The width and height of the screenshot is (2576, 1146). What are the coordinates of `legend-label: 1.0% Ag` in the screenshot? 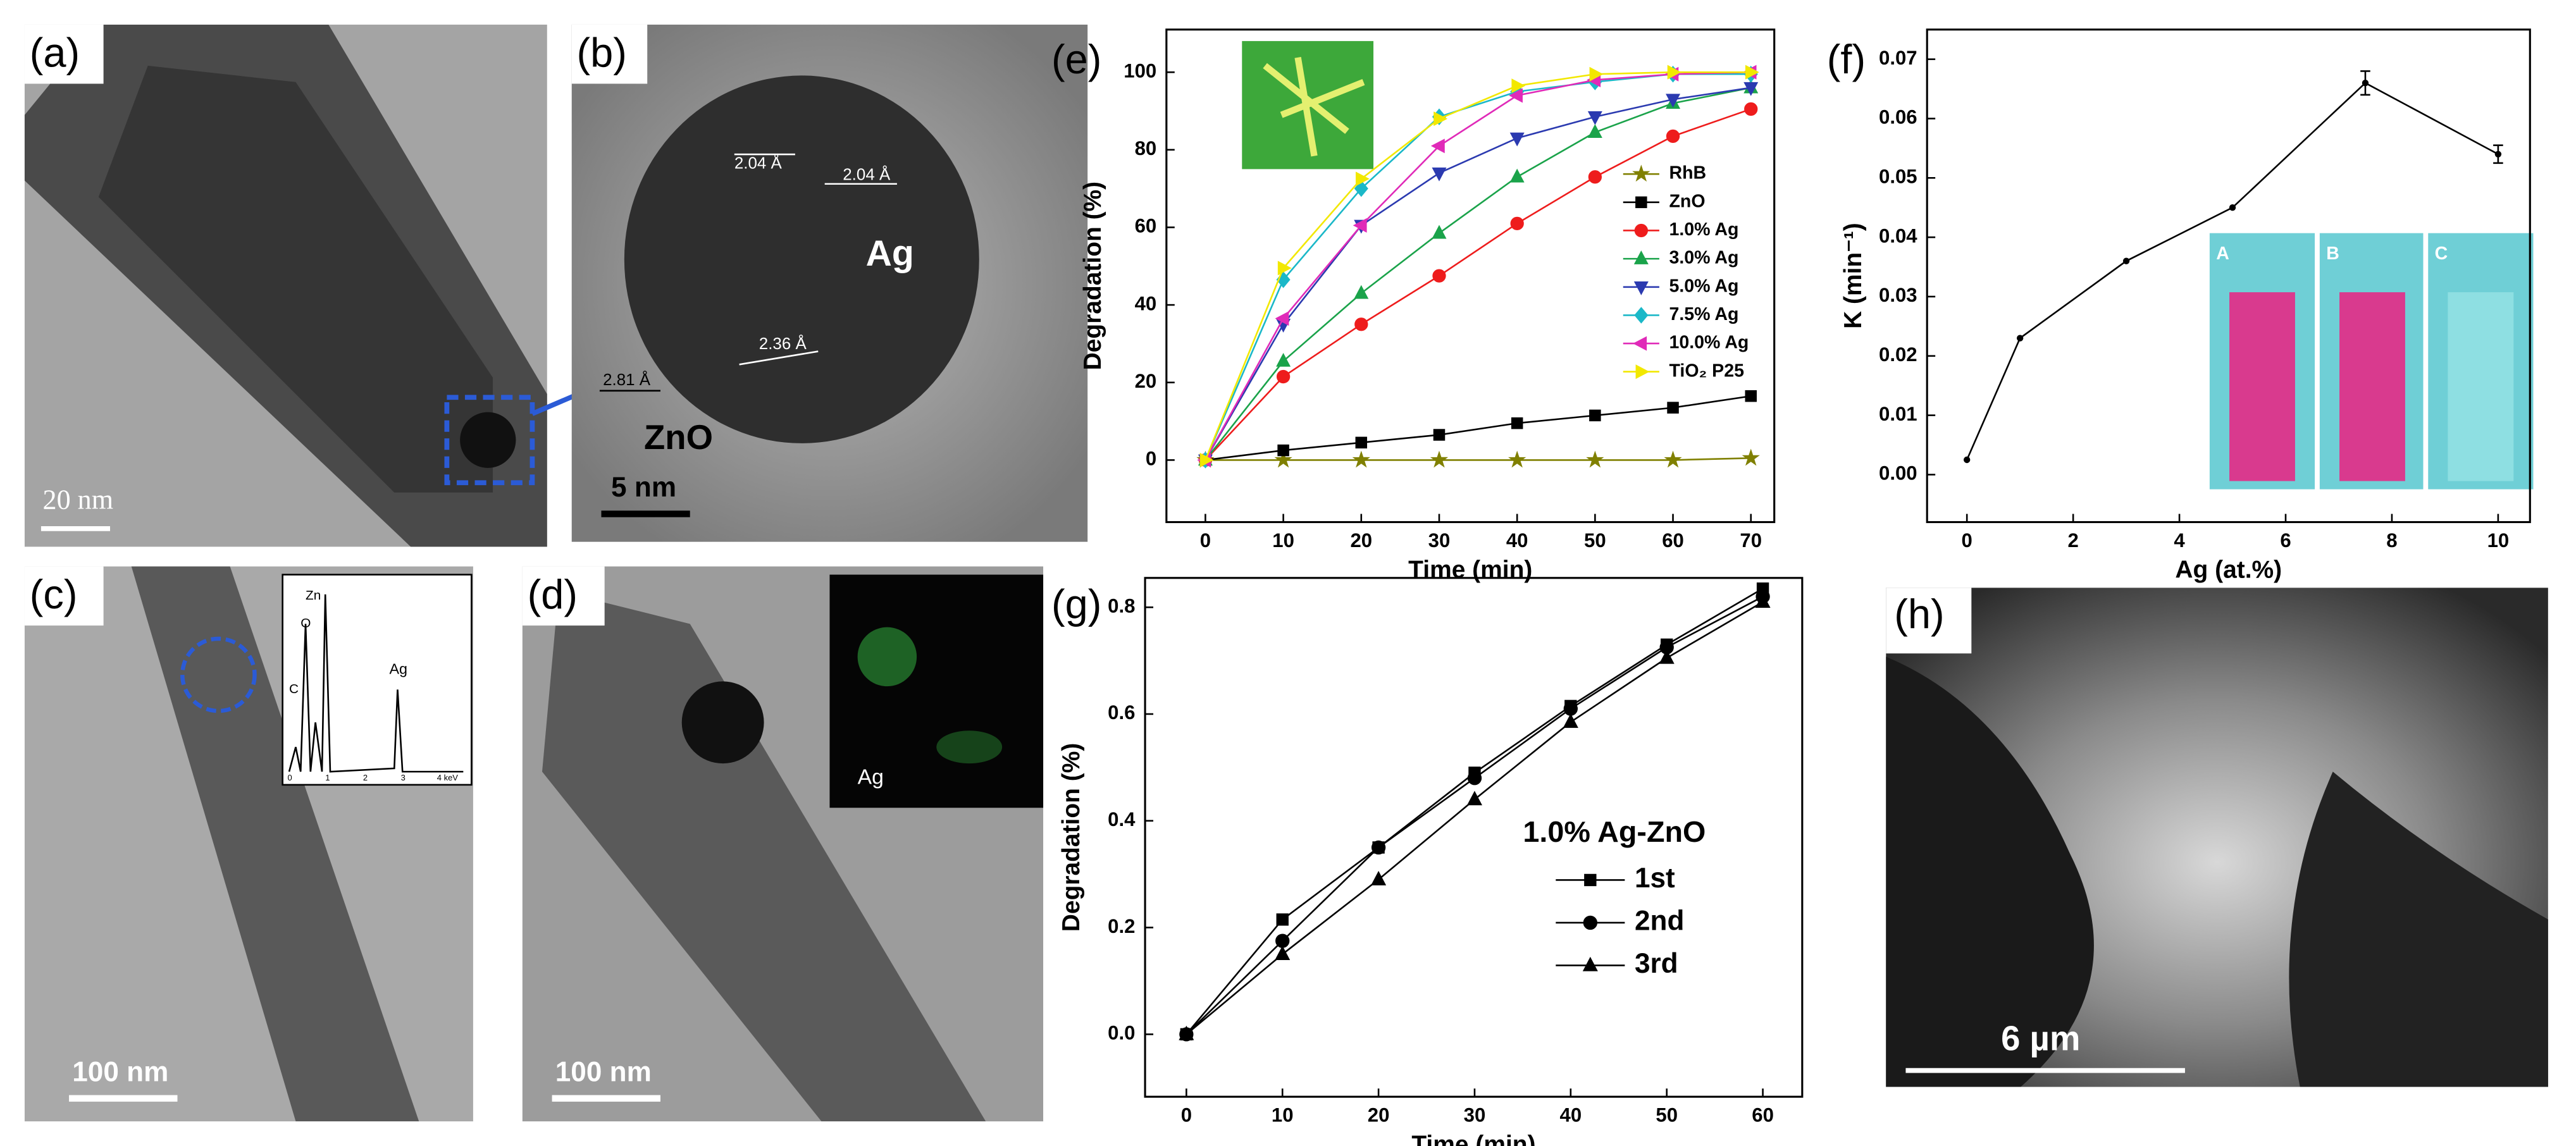 It's located at (1704, 229).